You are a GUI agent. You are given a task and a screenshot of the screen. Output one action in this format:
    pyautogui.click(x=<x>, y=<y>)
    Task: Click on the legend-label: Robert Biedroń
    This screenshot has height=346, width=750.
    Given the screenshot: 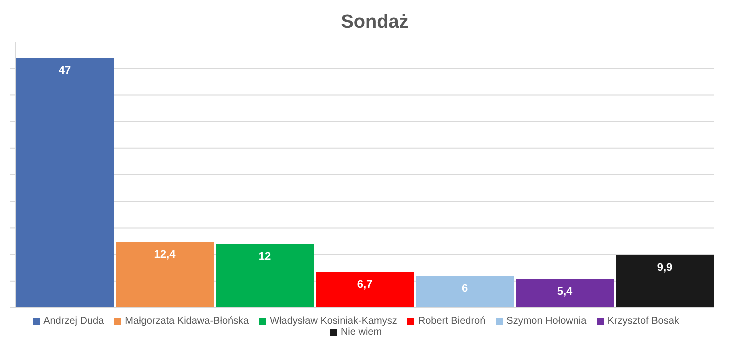 What is the action you would take?
    pyautogui.click(x=452, y=321)
    